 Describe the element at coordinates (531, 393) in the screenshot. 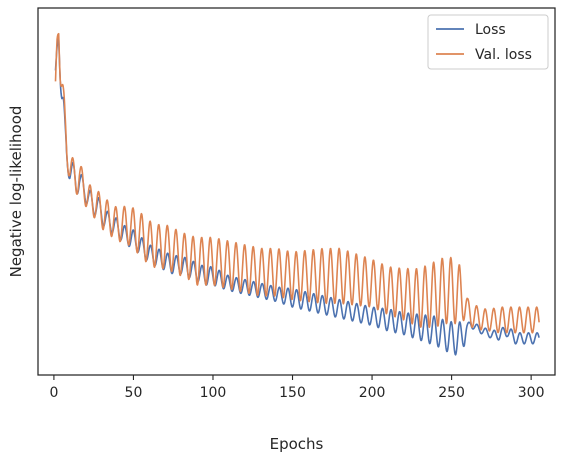

I see `x-tick-label: 300` at that location.